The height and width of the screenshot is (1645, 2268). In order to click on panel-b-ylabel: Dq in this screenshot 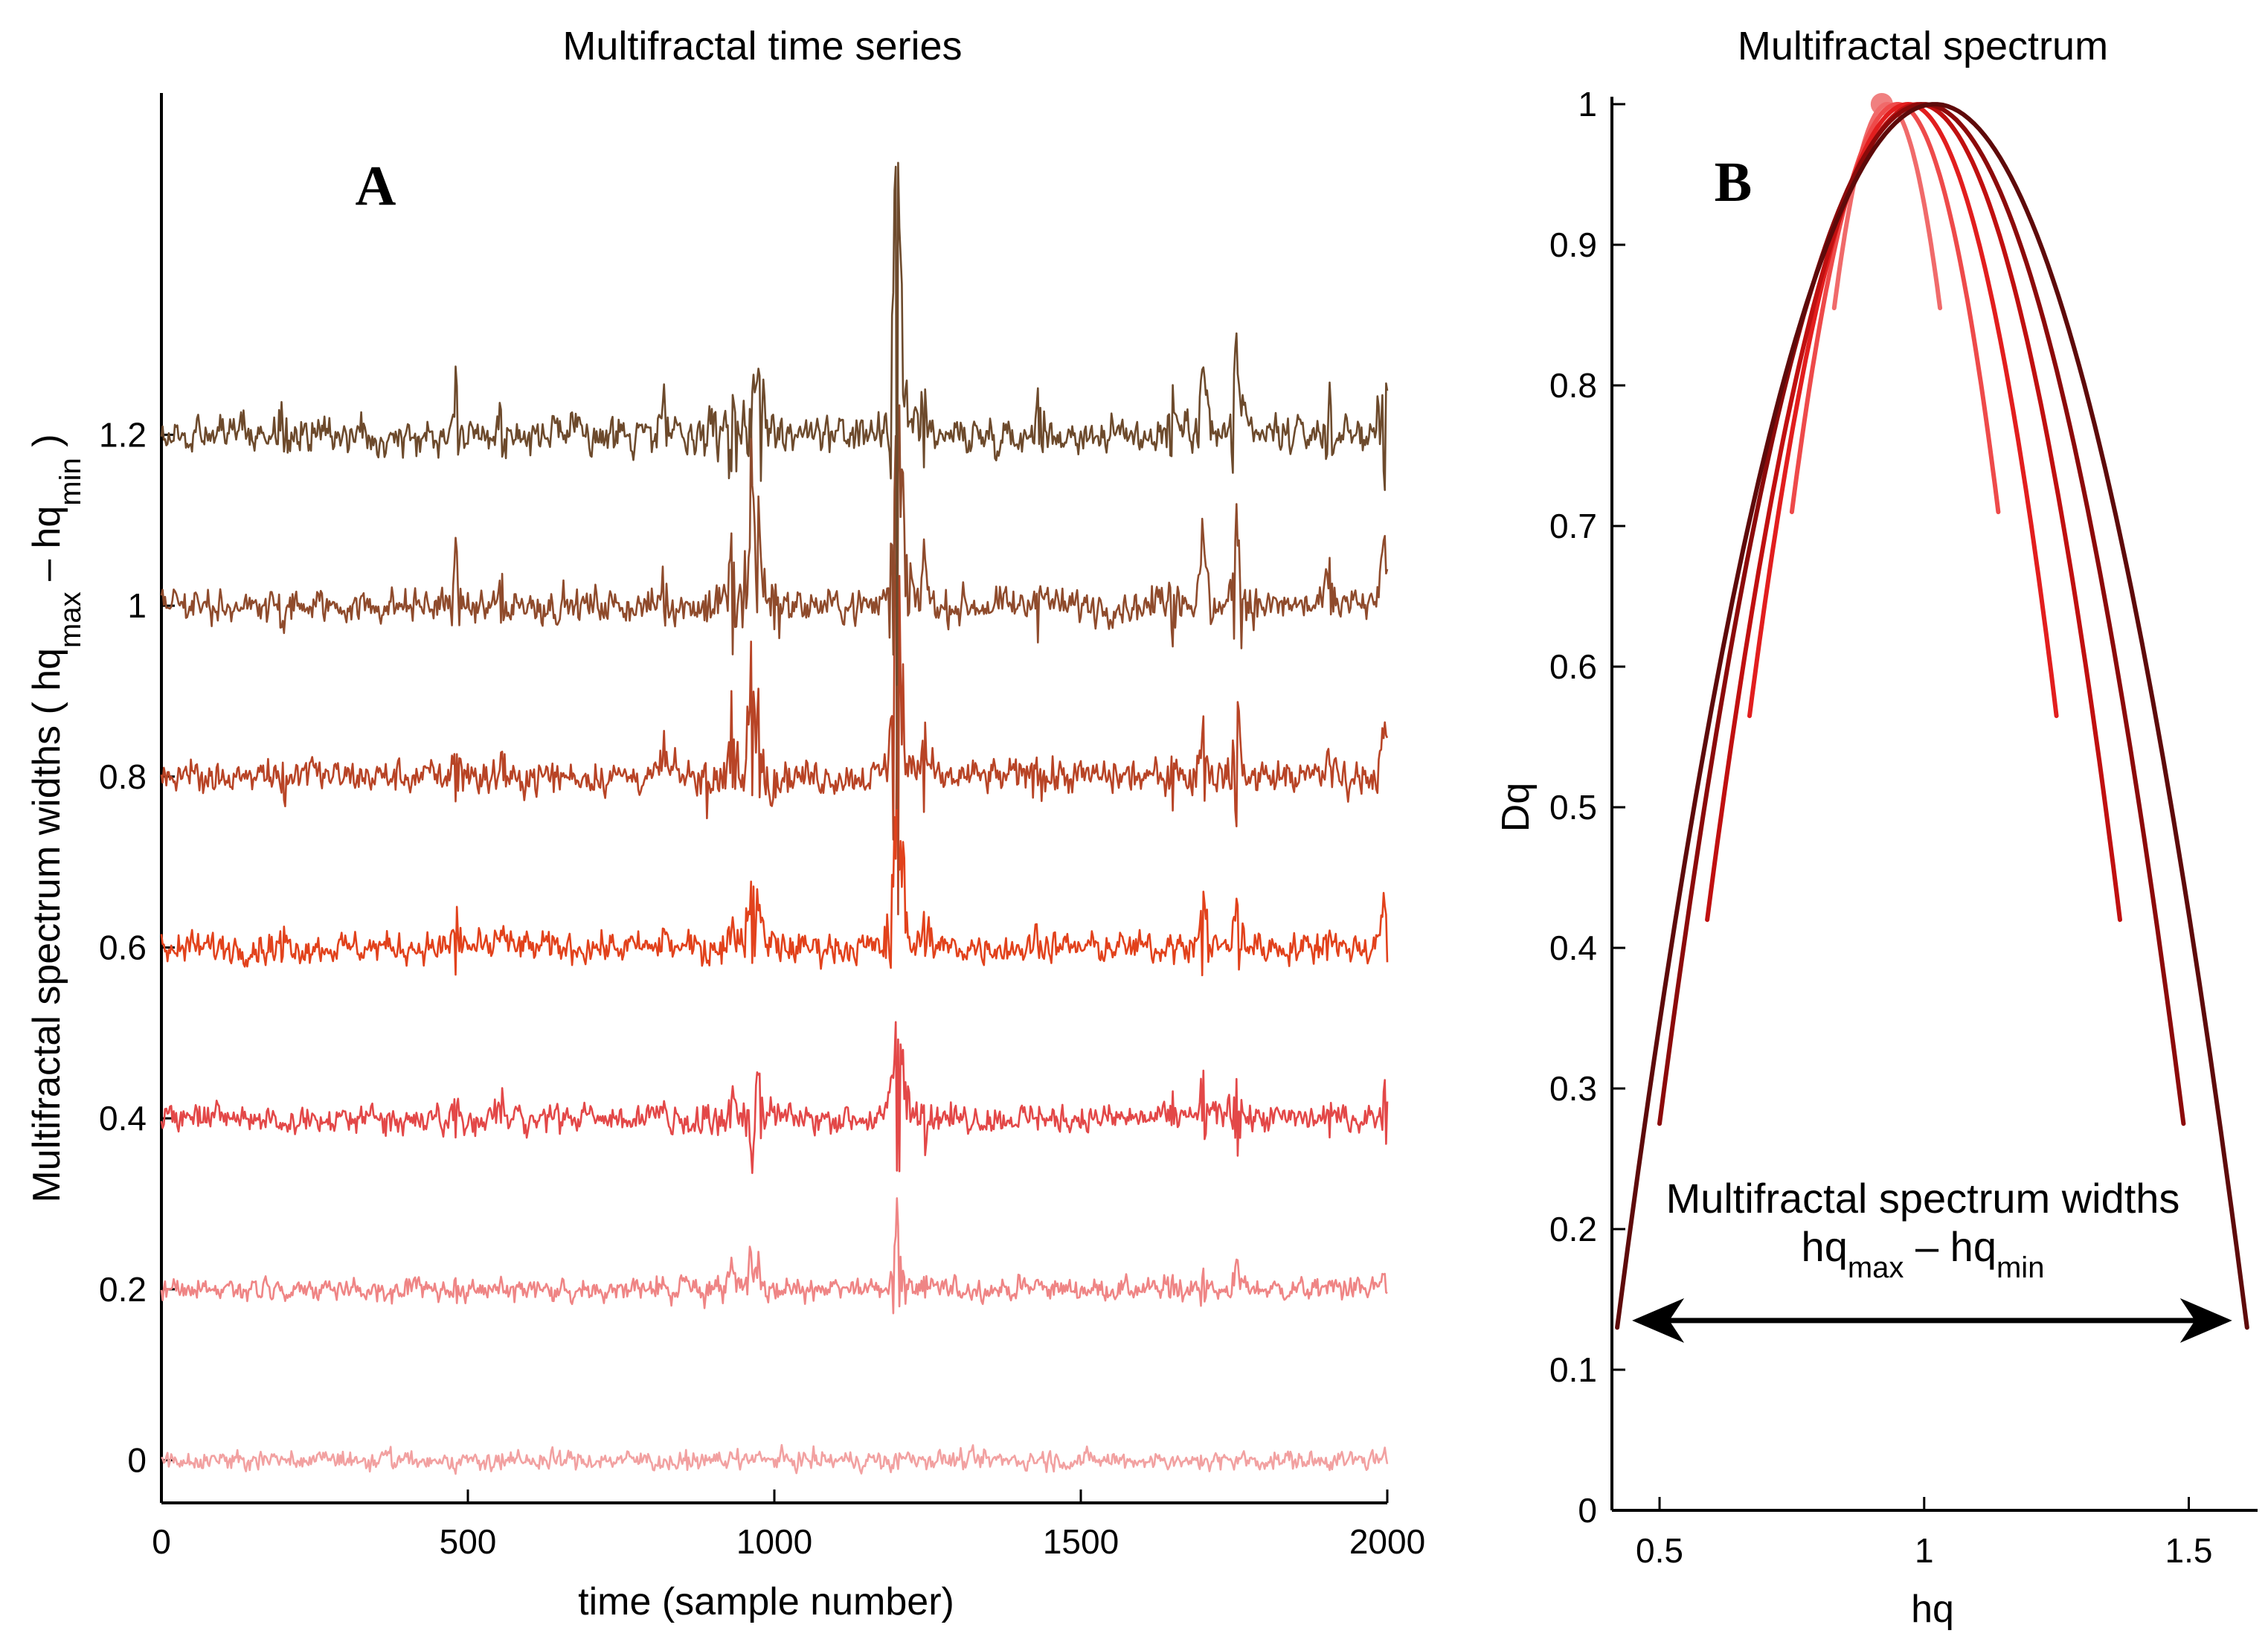, I will do `click(1516, 808)`.